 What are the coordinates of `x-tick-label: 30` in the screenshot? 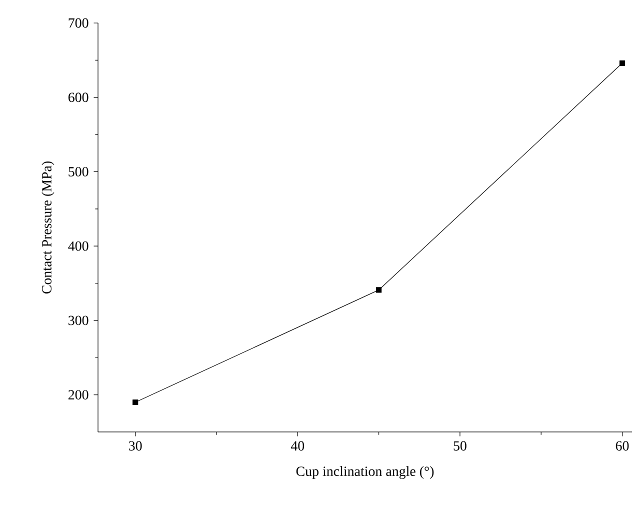 It's located at (135, 446).